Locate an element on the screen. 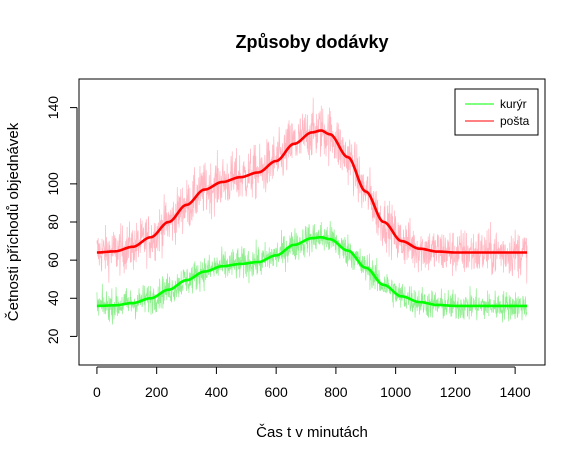 The image size is (585, 462). legend-box is located at coordinates (496, 112).